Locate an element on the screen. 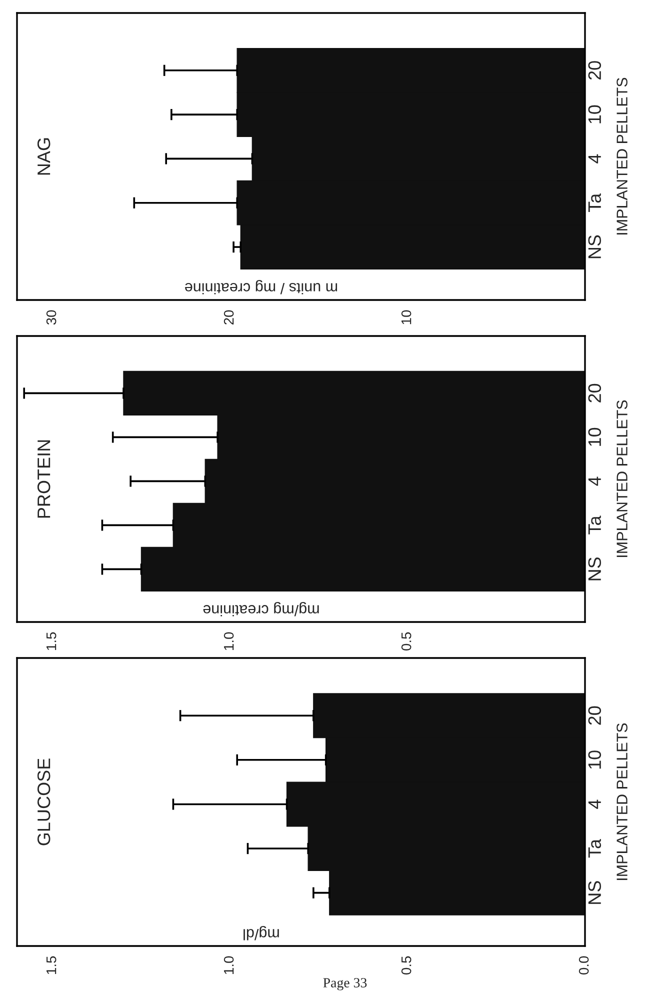  x-tick-label: 30 is located at coordinates (51, 317).